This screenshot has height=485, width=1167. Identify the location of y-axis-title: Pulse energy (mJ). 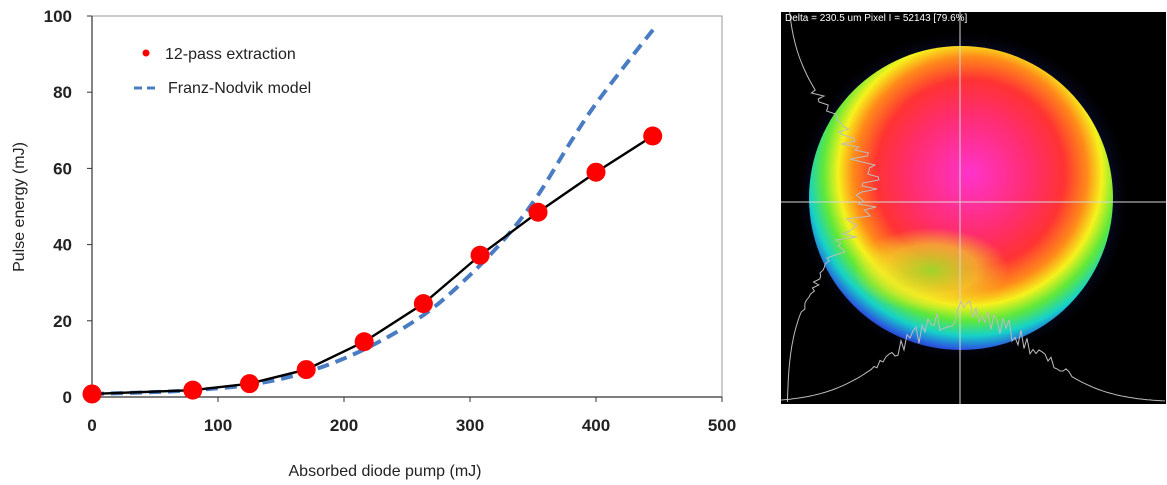
(19, 207).